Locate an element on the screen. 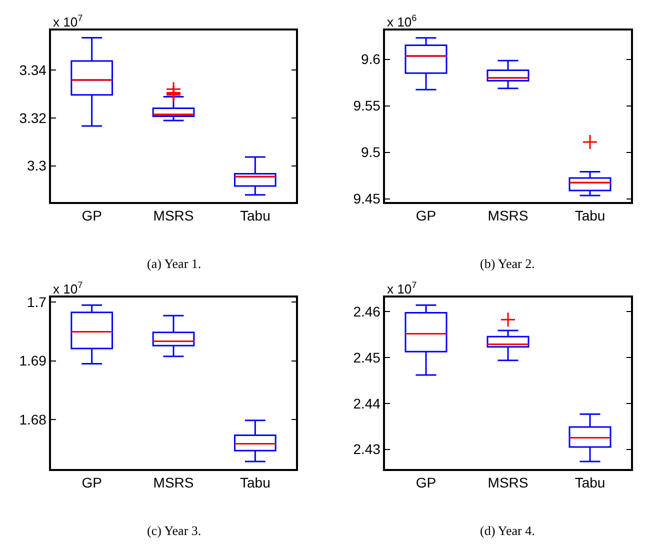  y-tick-label: 2.43 is located at coordinates (367, 449).